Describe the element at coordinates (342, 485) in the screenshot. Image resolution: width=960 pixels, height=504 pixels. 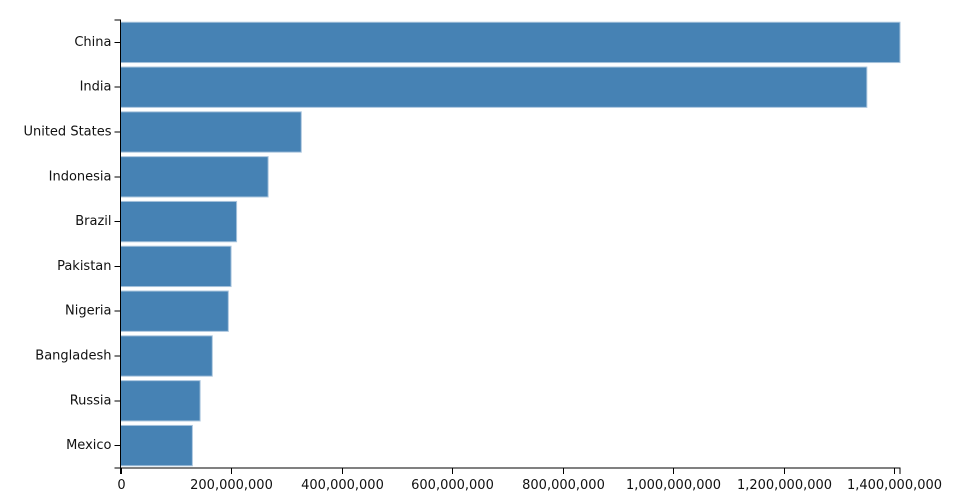
I see `x-tick-label: 400,000,000` at that location.